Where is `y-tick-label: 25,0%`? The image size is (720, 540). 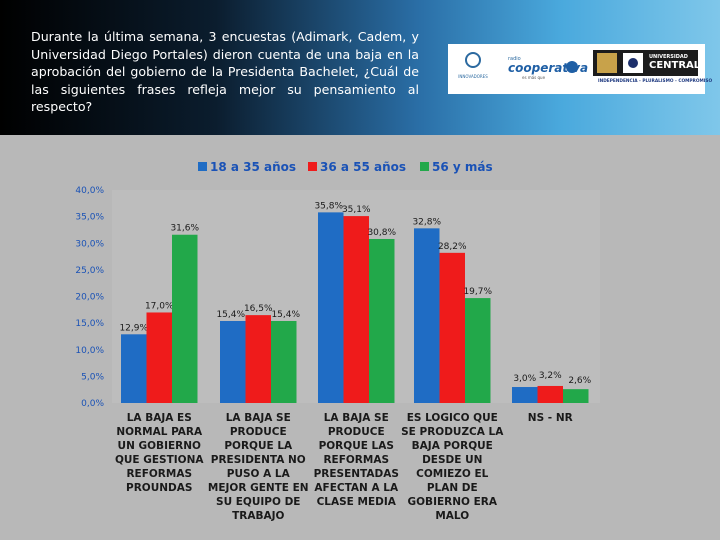
y-tick-label: 25,0% is located at coordinates (89, 271).